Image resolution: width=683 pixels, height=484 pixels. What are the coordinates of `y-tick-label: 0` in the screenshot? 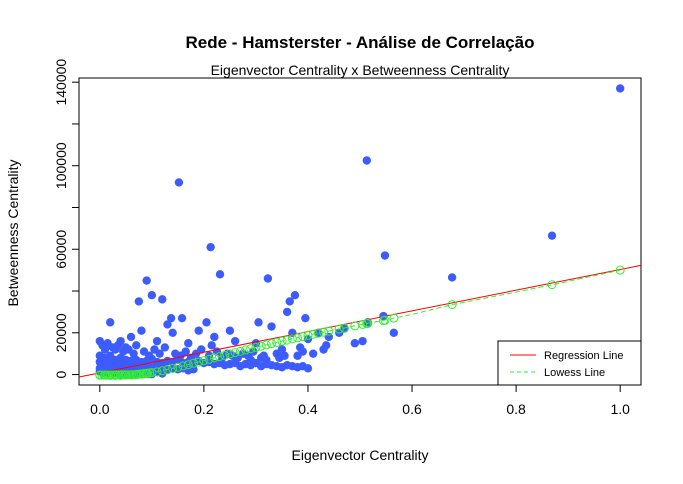 It's located at (61, 374).